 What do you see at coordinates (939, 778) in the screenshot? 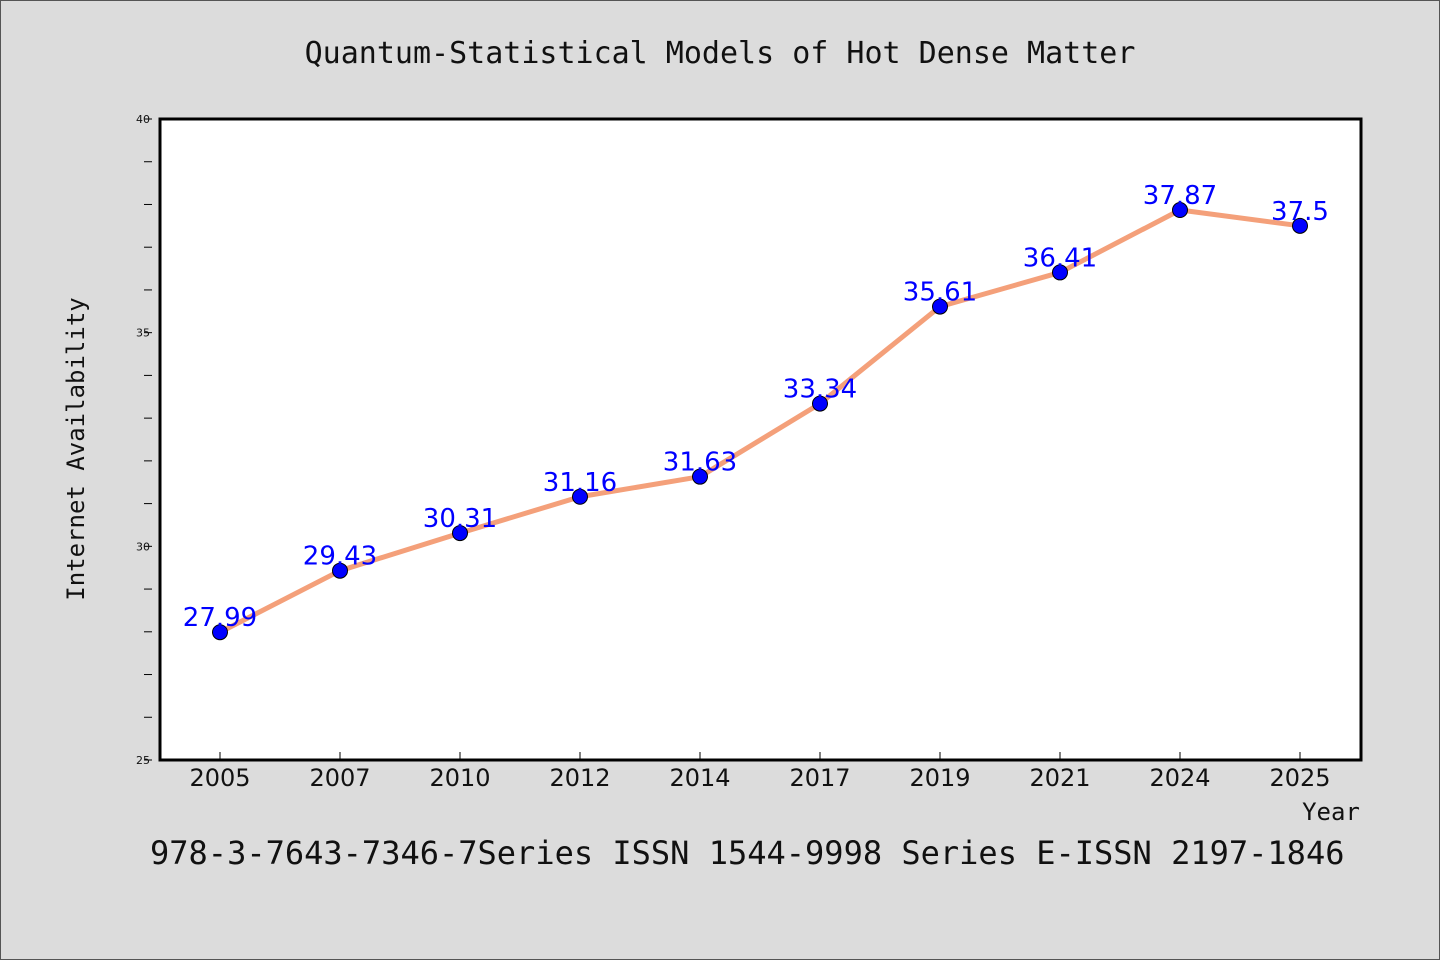
I see `x-tick-label: 2019` at bounding box center [939, 778].